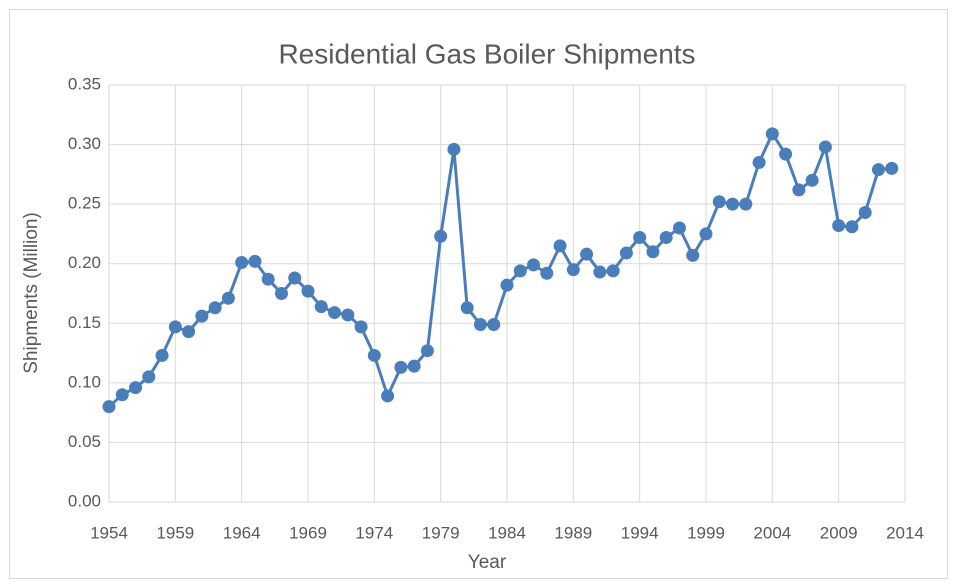 This screenshot has height=585, width=958. I want to click on x-tick-label: 2004, so click(772, 532).